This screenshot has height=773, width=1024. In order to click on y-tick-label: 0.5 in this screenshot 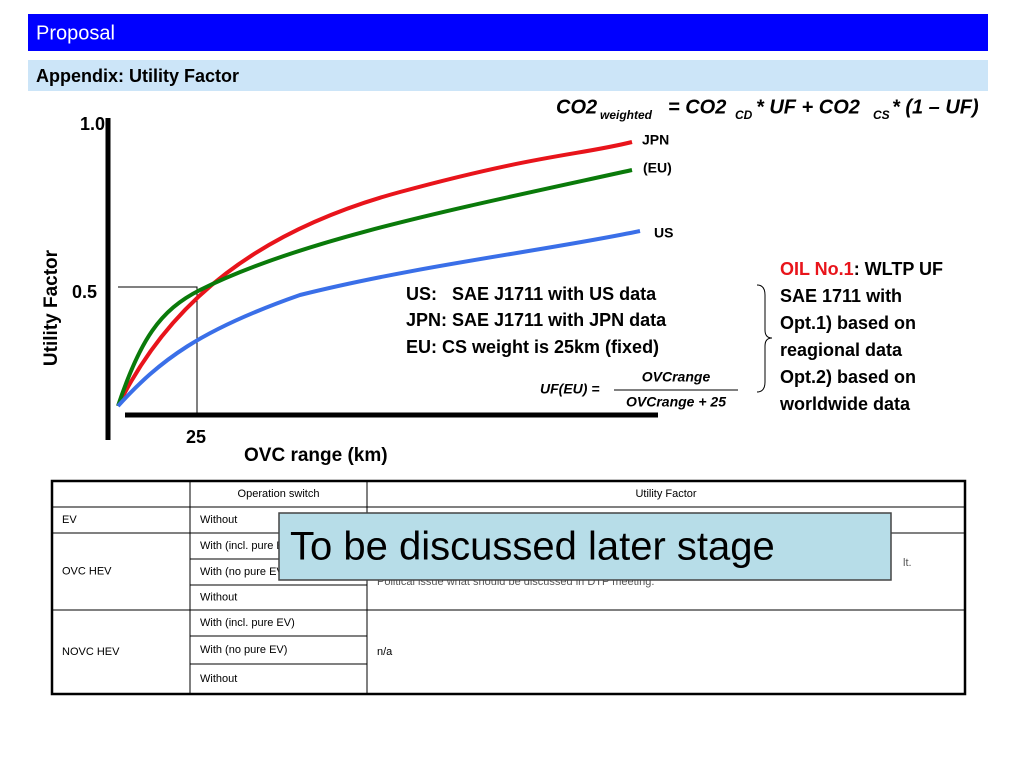, I will do `click(84, 292)`.